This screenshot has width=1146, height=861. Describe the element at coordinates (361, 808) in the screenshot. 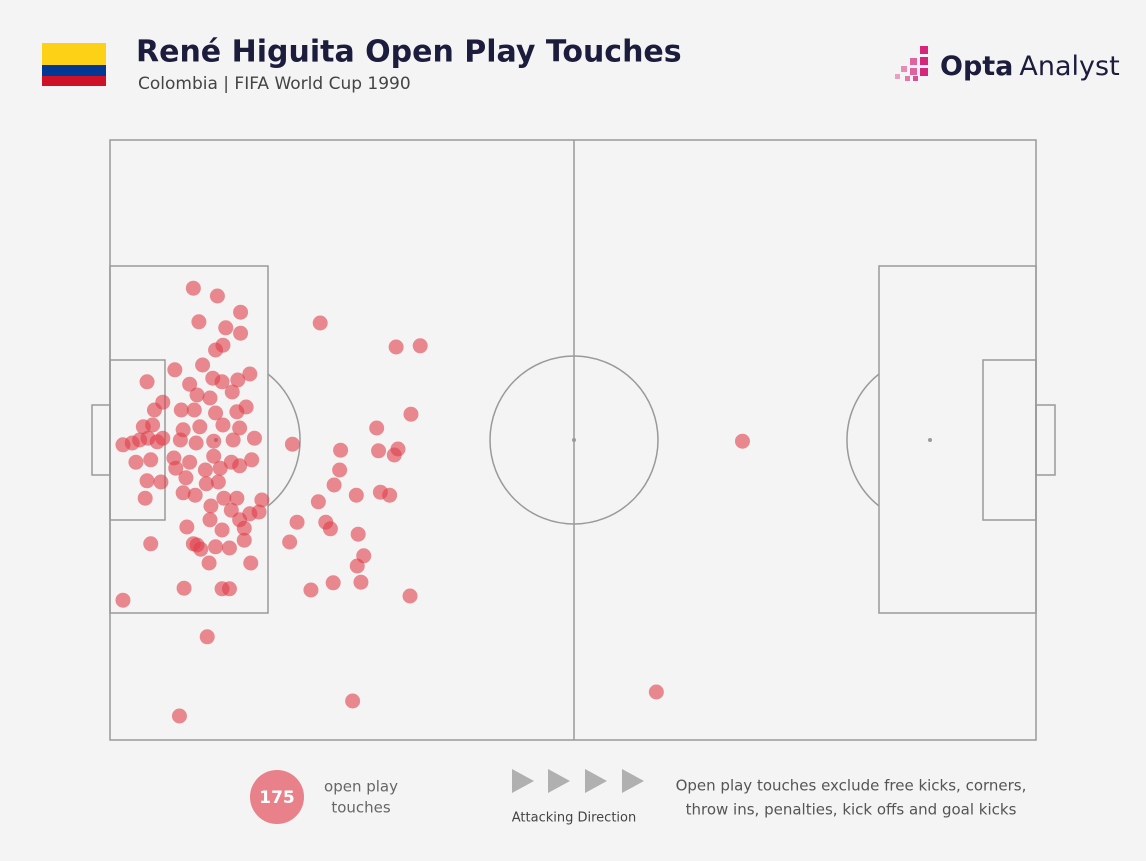

I see `total-label: touches` at that location.